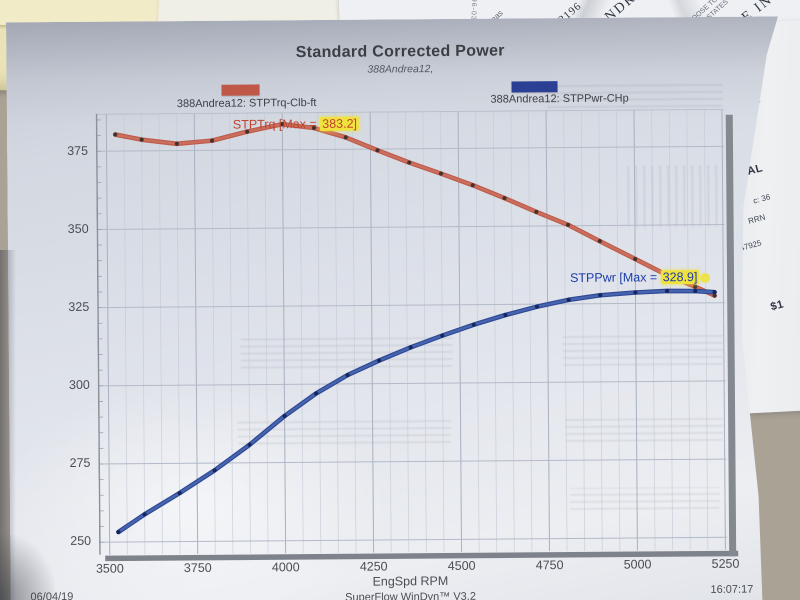 The width and height of the screenshot is (800, 600). Describe the element at coordinates (78, 228) in the screenshot. I see `y-tick-label: 350` at that location.